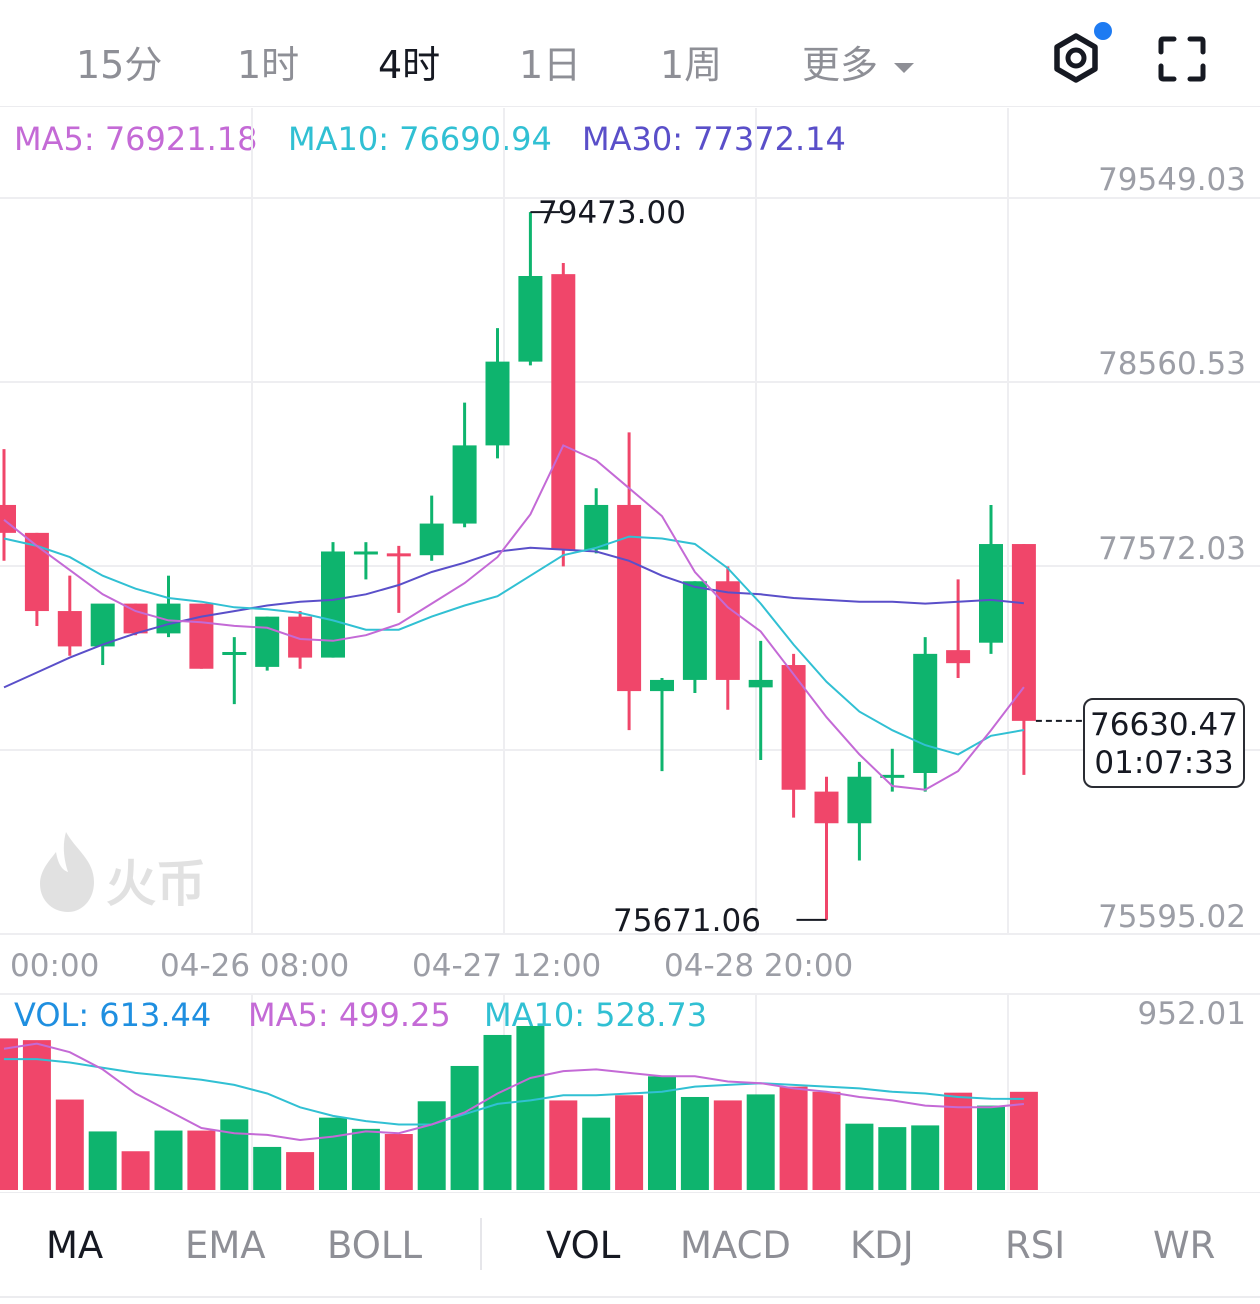  Describe the element at coordinates (1035, 1245) in the screenshot. I see `indicator-tab-rsi: RSI` at that location.